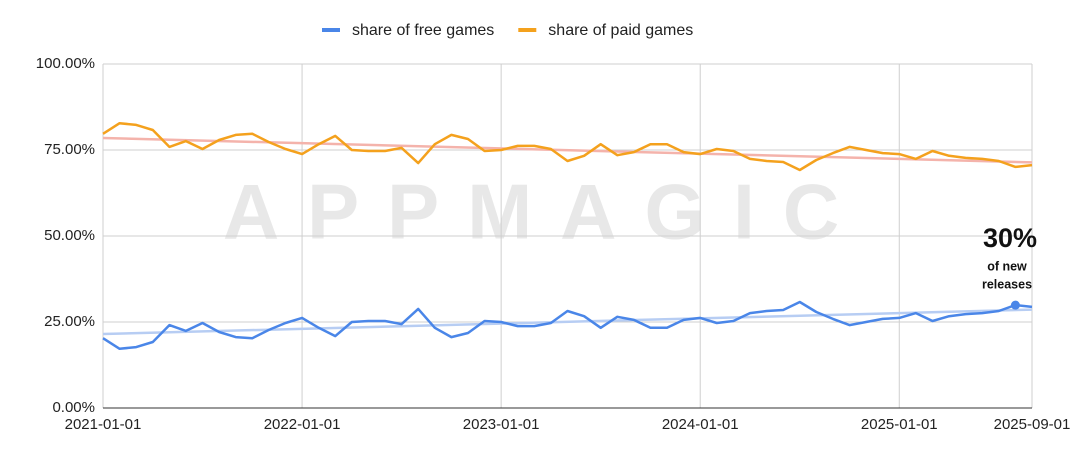 The image size is (1080, 450). What do you see at coordinates (423, 30) in the screenshot?
I see `legend-label: share of free games` at bounding box center [423, 30].